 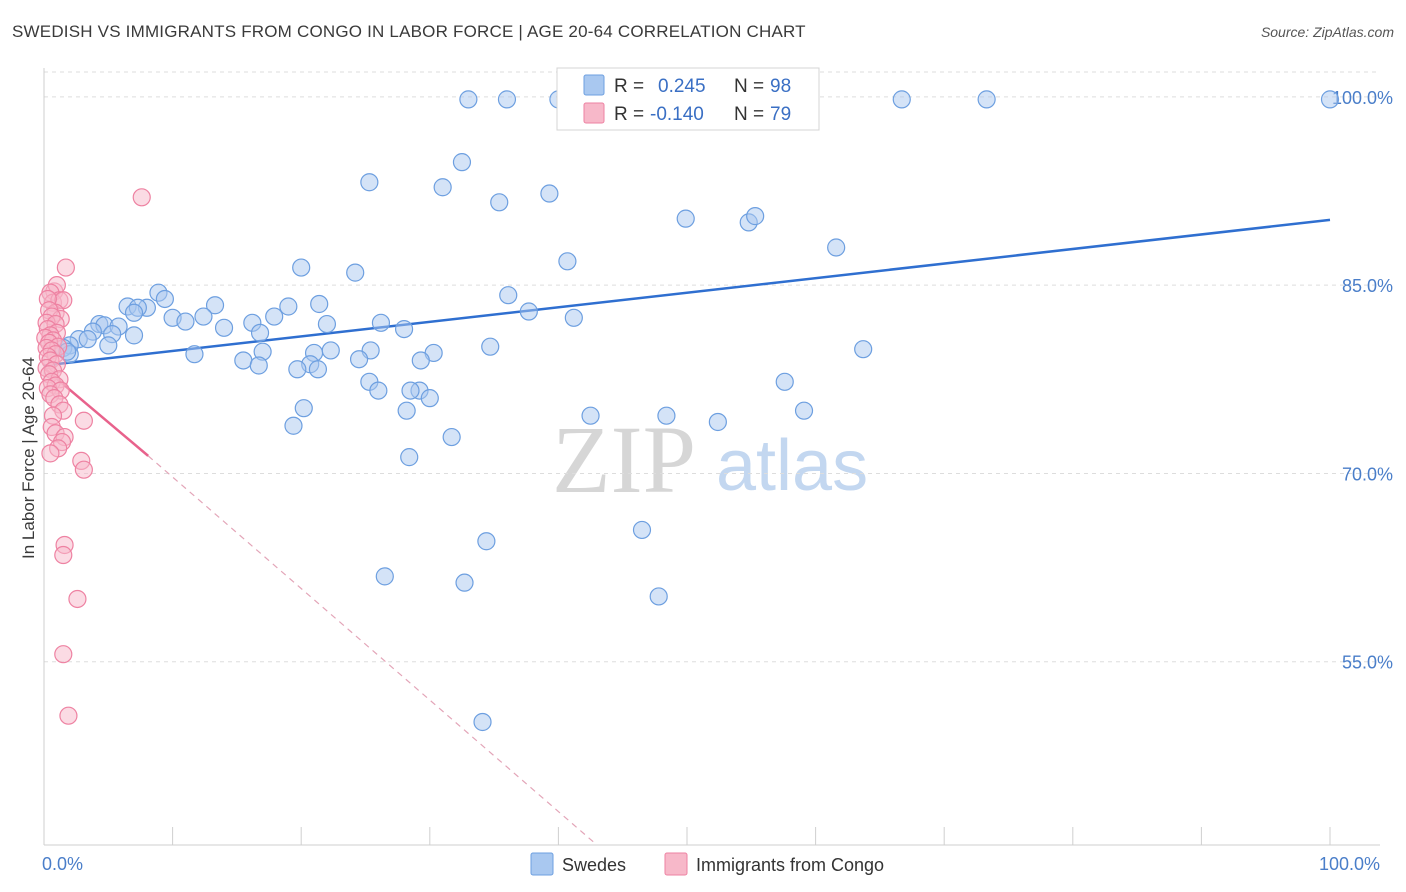 What do you see at coordinates (790, 865) in the screenshot?
I see `legend-label-congo: Immigrants from Congo` at bounding box center [790, 865].